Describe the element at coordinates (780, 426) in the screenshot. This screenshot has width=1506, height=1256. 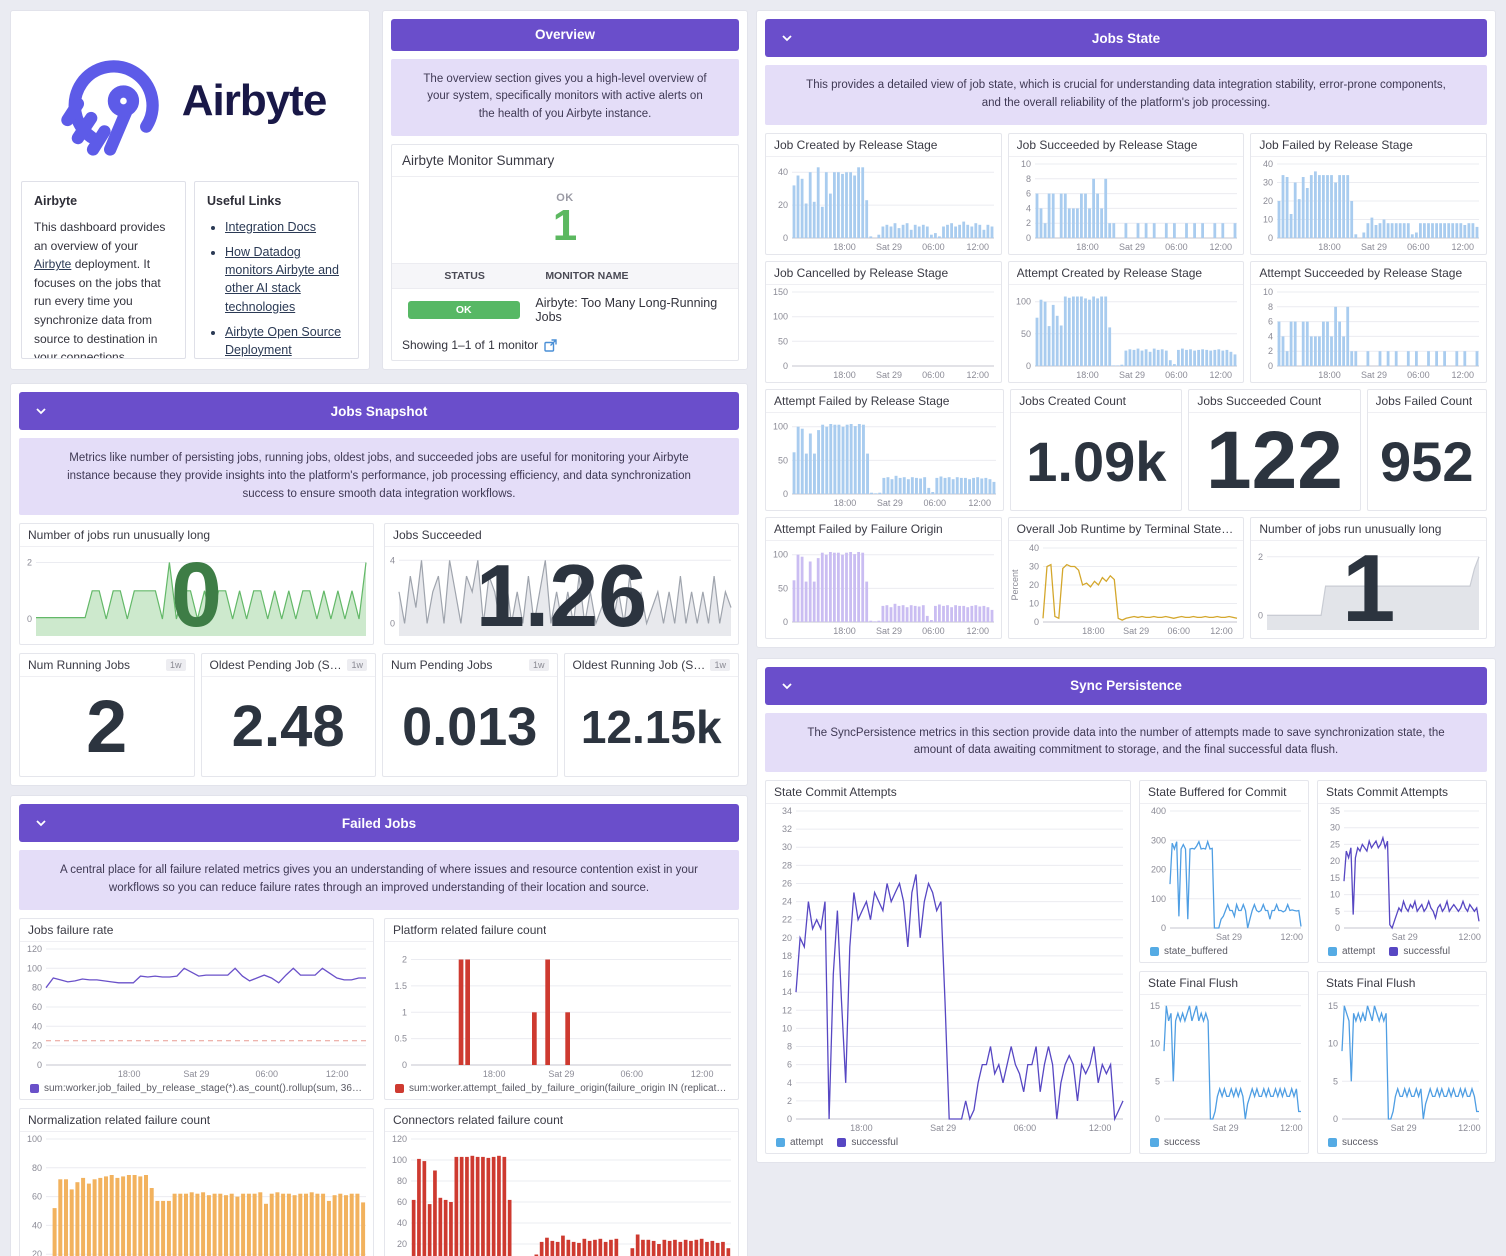
I see `svg-text: 100` at that location.